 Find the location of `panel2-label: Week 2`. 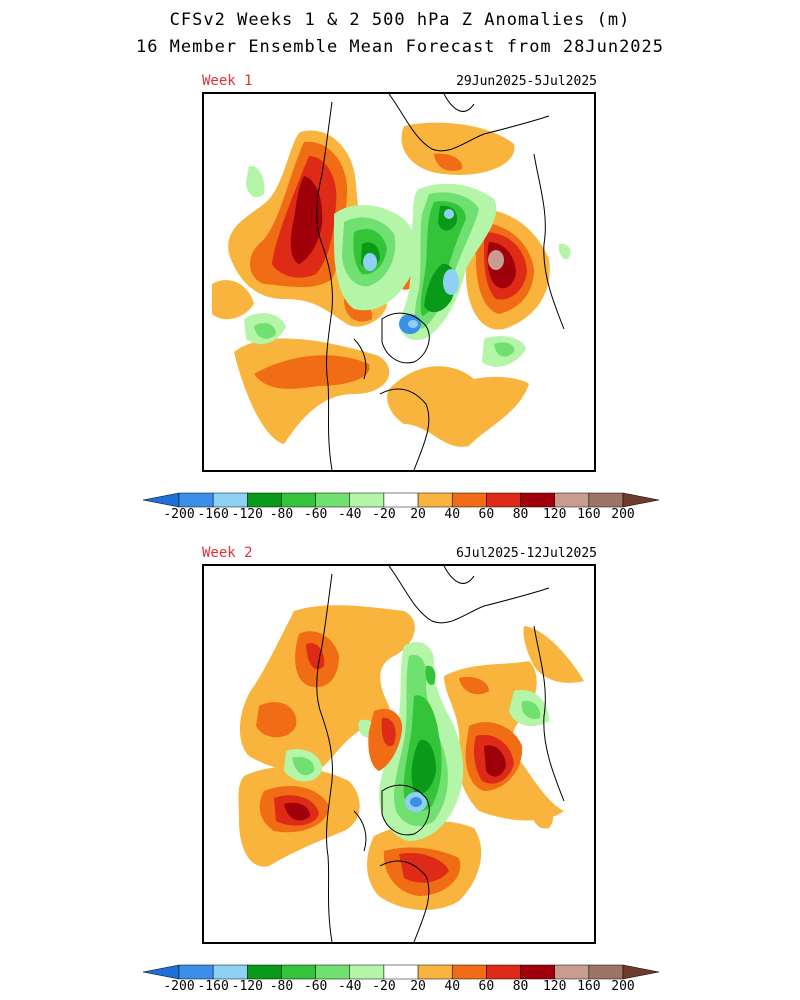

panel2-label: Week 2 is located at coordinates (227, 553).